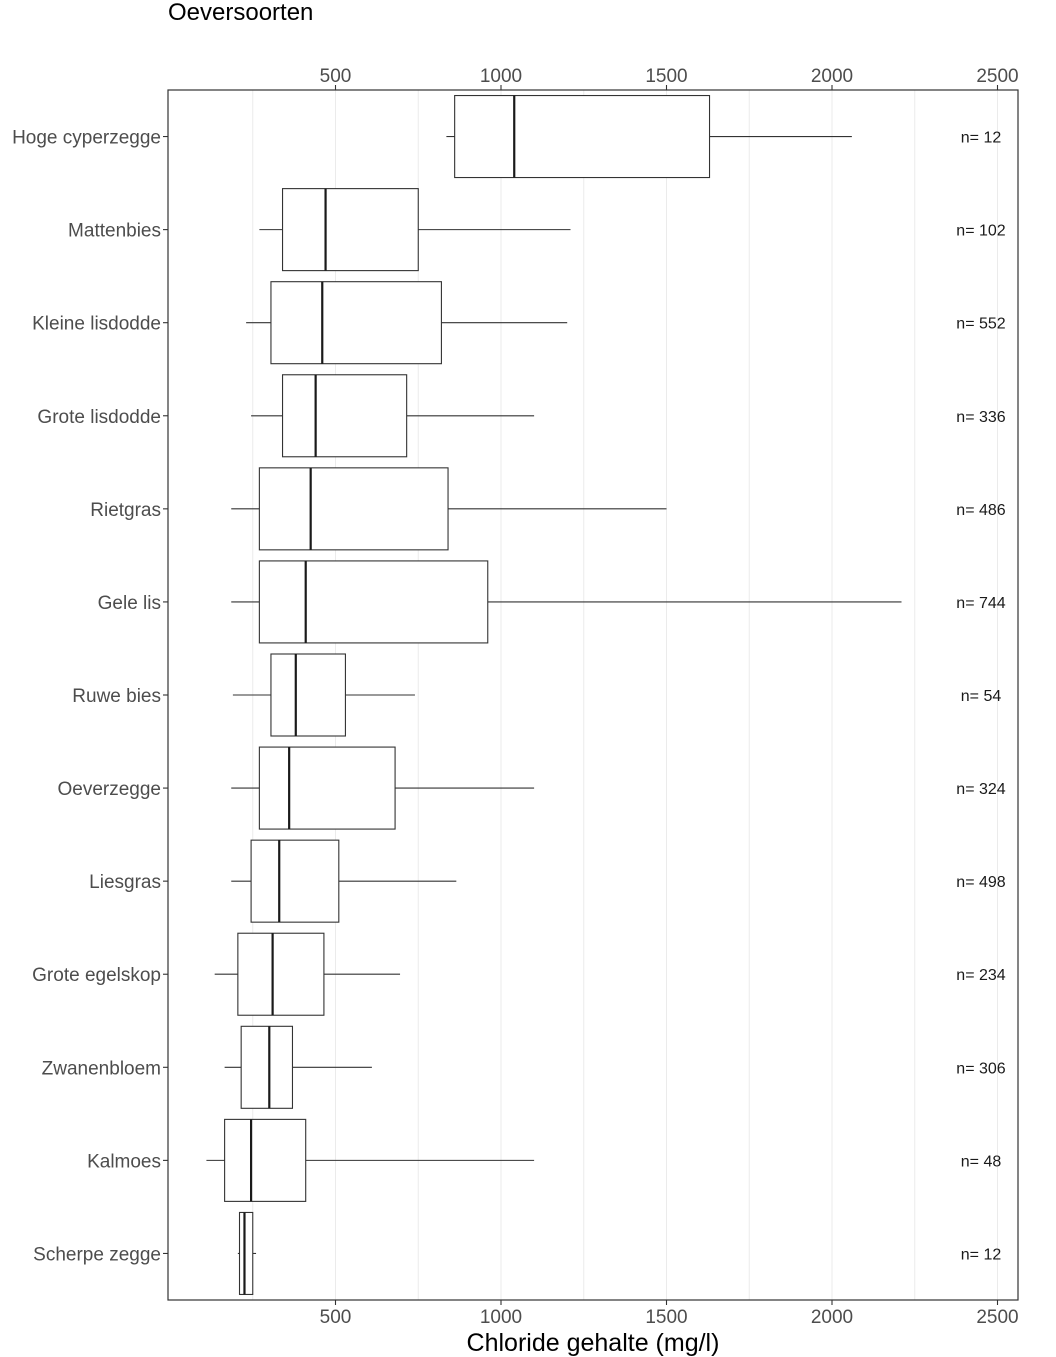 The image size is (1056, 1357). Describe the element at coordinates (981, 1161) in the screenshot. I see `n-label: n= 48` at that location.